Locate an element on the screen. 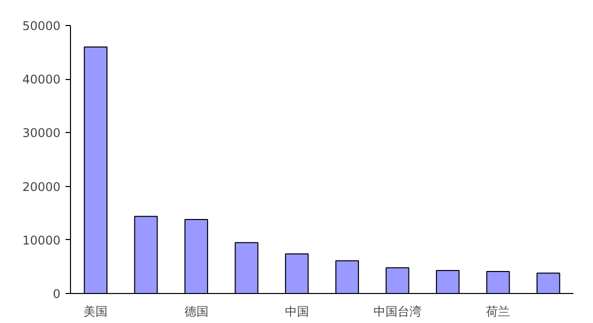 Image resolution: width=593 pixels, height=323 pixels. x-tick-label: 荷兰 is located at coordinates (498, 311).